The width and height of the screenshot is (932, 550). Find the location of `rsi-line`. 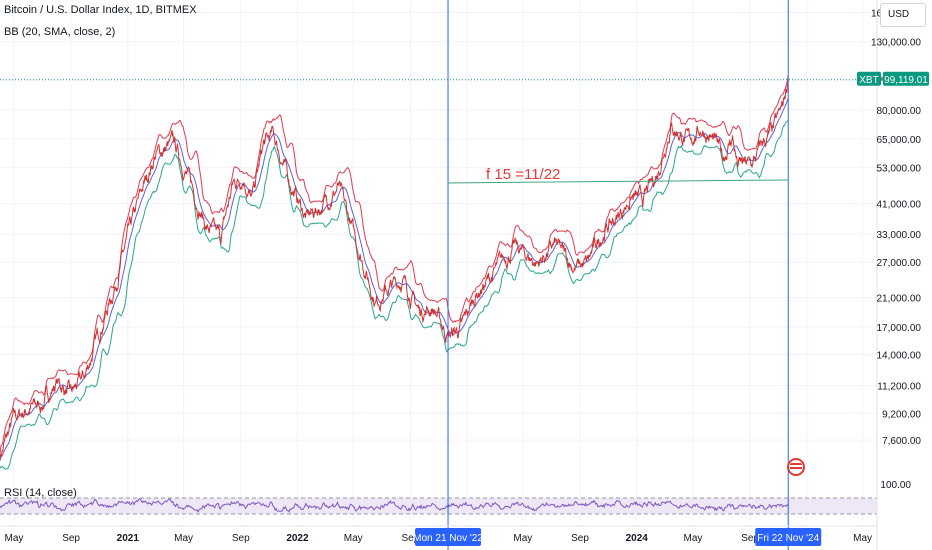

rsi-line is located at coordinates (394, 505).